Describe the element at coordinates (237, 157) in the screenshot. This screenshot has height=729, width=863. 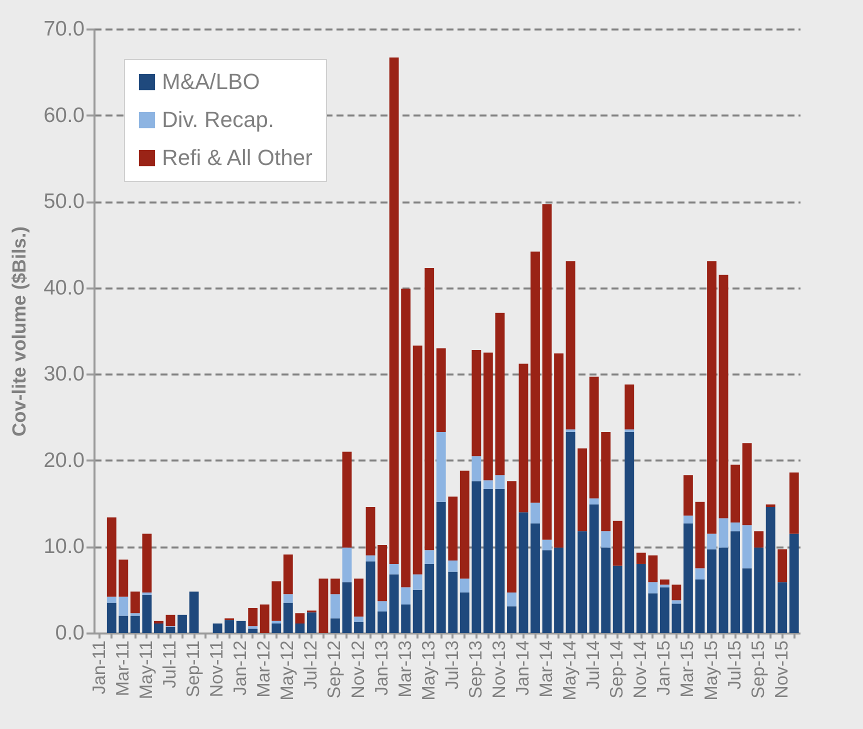
I see `legend-label: Refi & All Other` at that location.